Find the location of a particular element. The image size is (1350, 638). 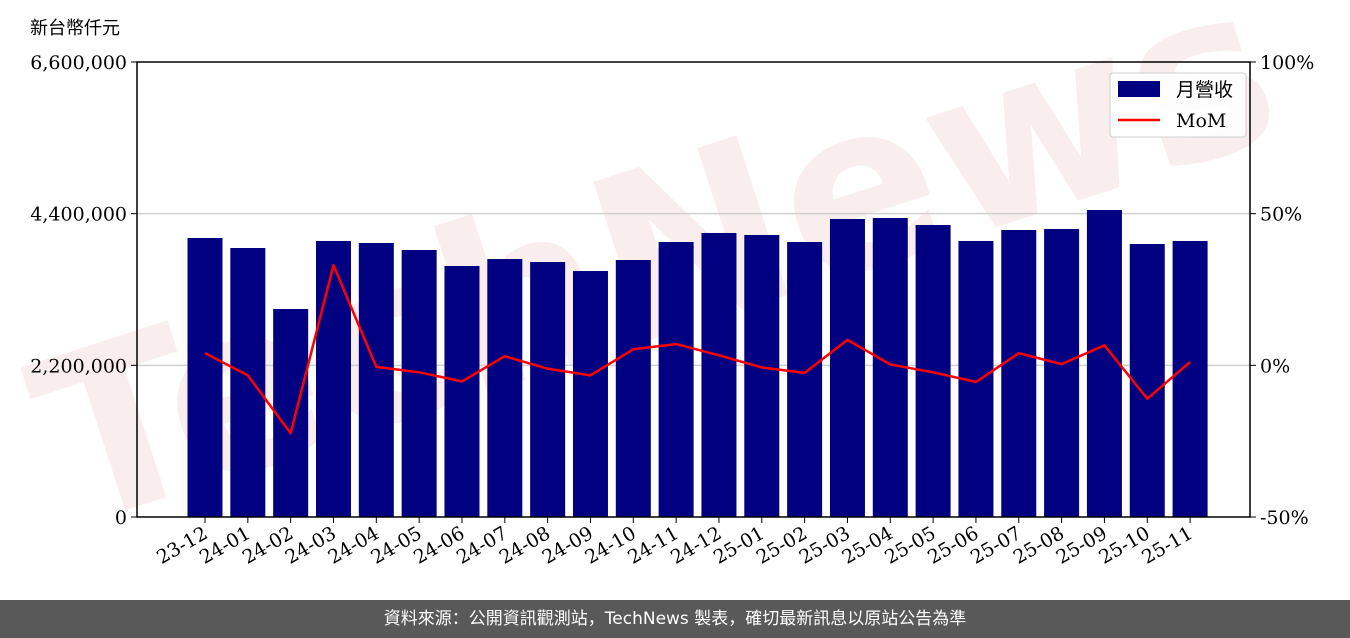

left-tick-label: 6,600,000 is located at coordinates (78, 63).